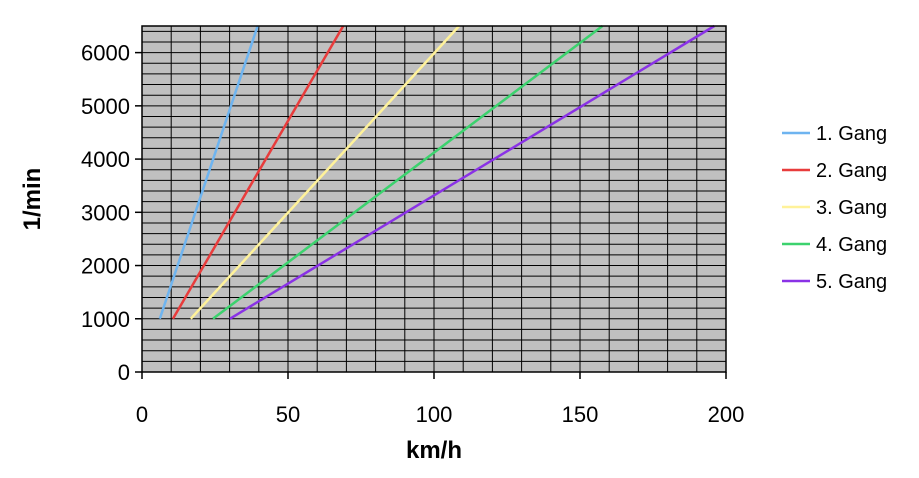 Image resolution: width=919 pixels, height=478 pixels. I want to click on x-axis-title: km/h, so click(434, 450).